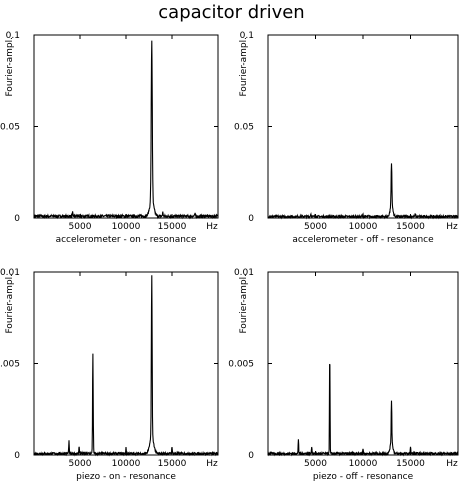 The width and height of the screenshot is (463, 495). Describe the element at coordinates (363, 240) in the screenshot. I see `x-axis-label: accelerometer - off - resonance` at that location.